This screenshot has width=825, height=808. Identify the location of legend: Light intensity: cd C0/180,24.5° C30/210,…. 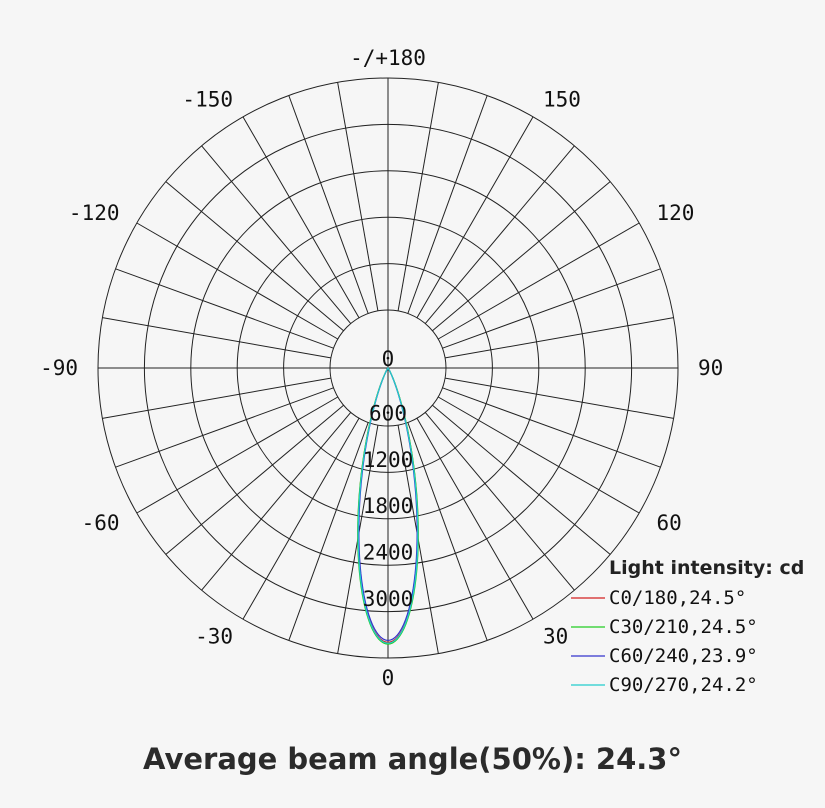
(687, 626).